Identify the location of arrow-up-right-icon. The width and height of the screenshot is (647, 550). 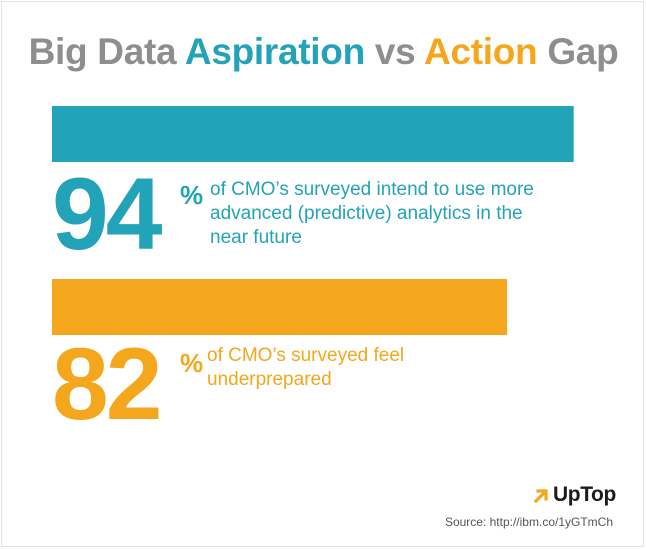
(540, 496).